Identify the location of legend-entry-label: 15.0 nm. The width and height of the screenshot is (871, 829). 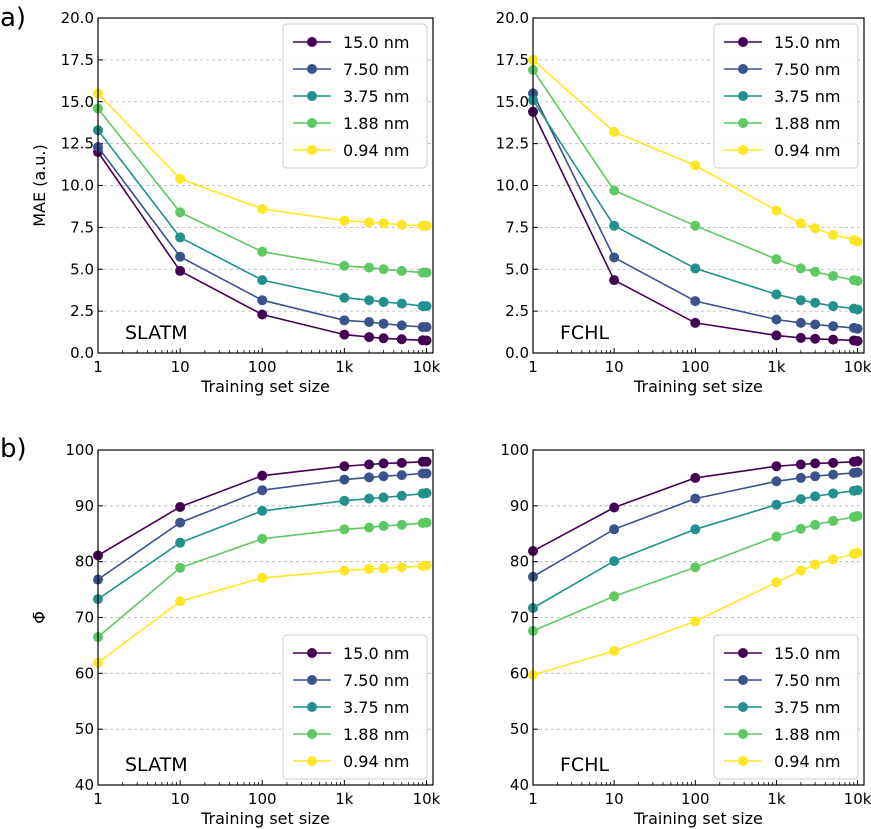
(376, 653).